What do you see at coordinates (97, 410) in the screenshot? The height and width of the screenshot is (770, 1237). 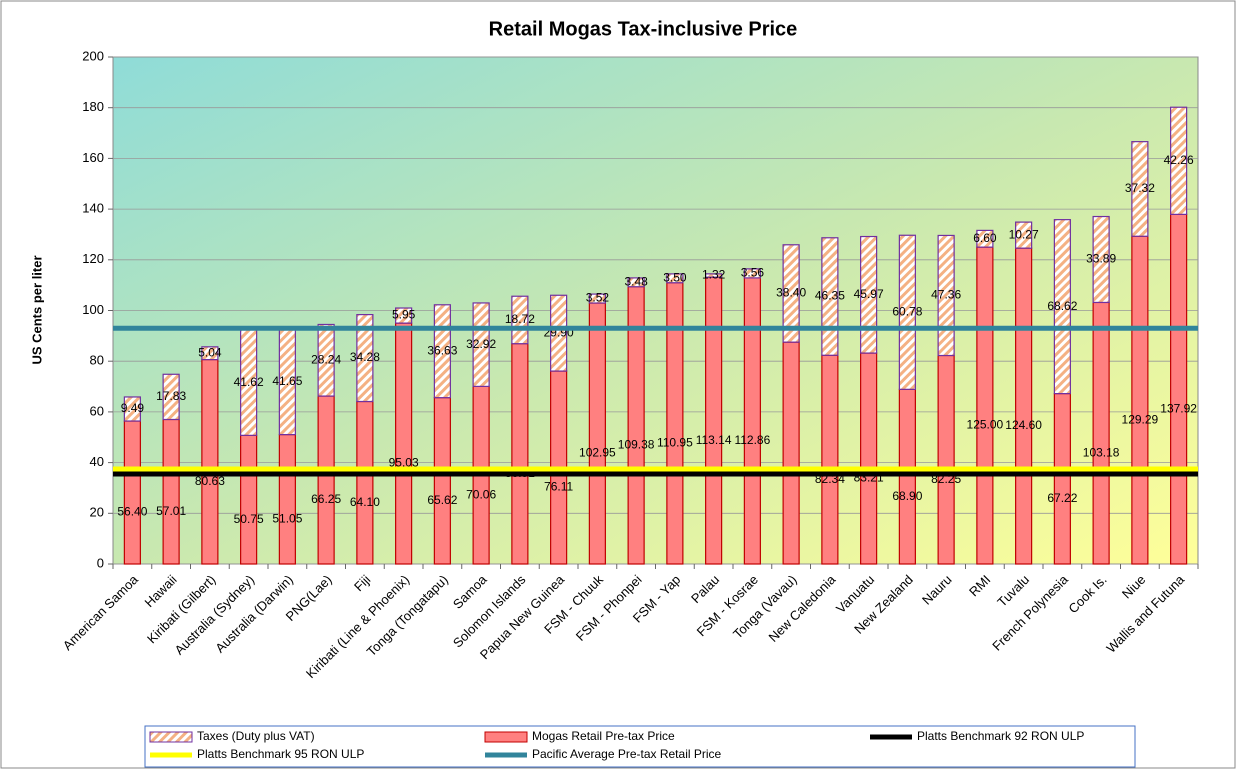 I see `y-tick-label: 60` at bounding box center [97, 410].